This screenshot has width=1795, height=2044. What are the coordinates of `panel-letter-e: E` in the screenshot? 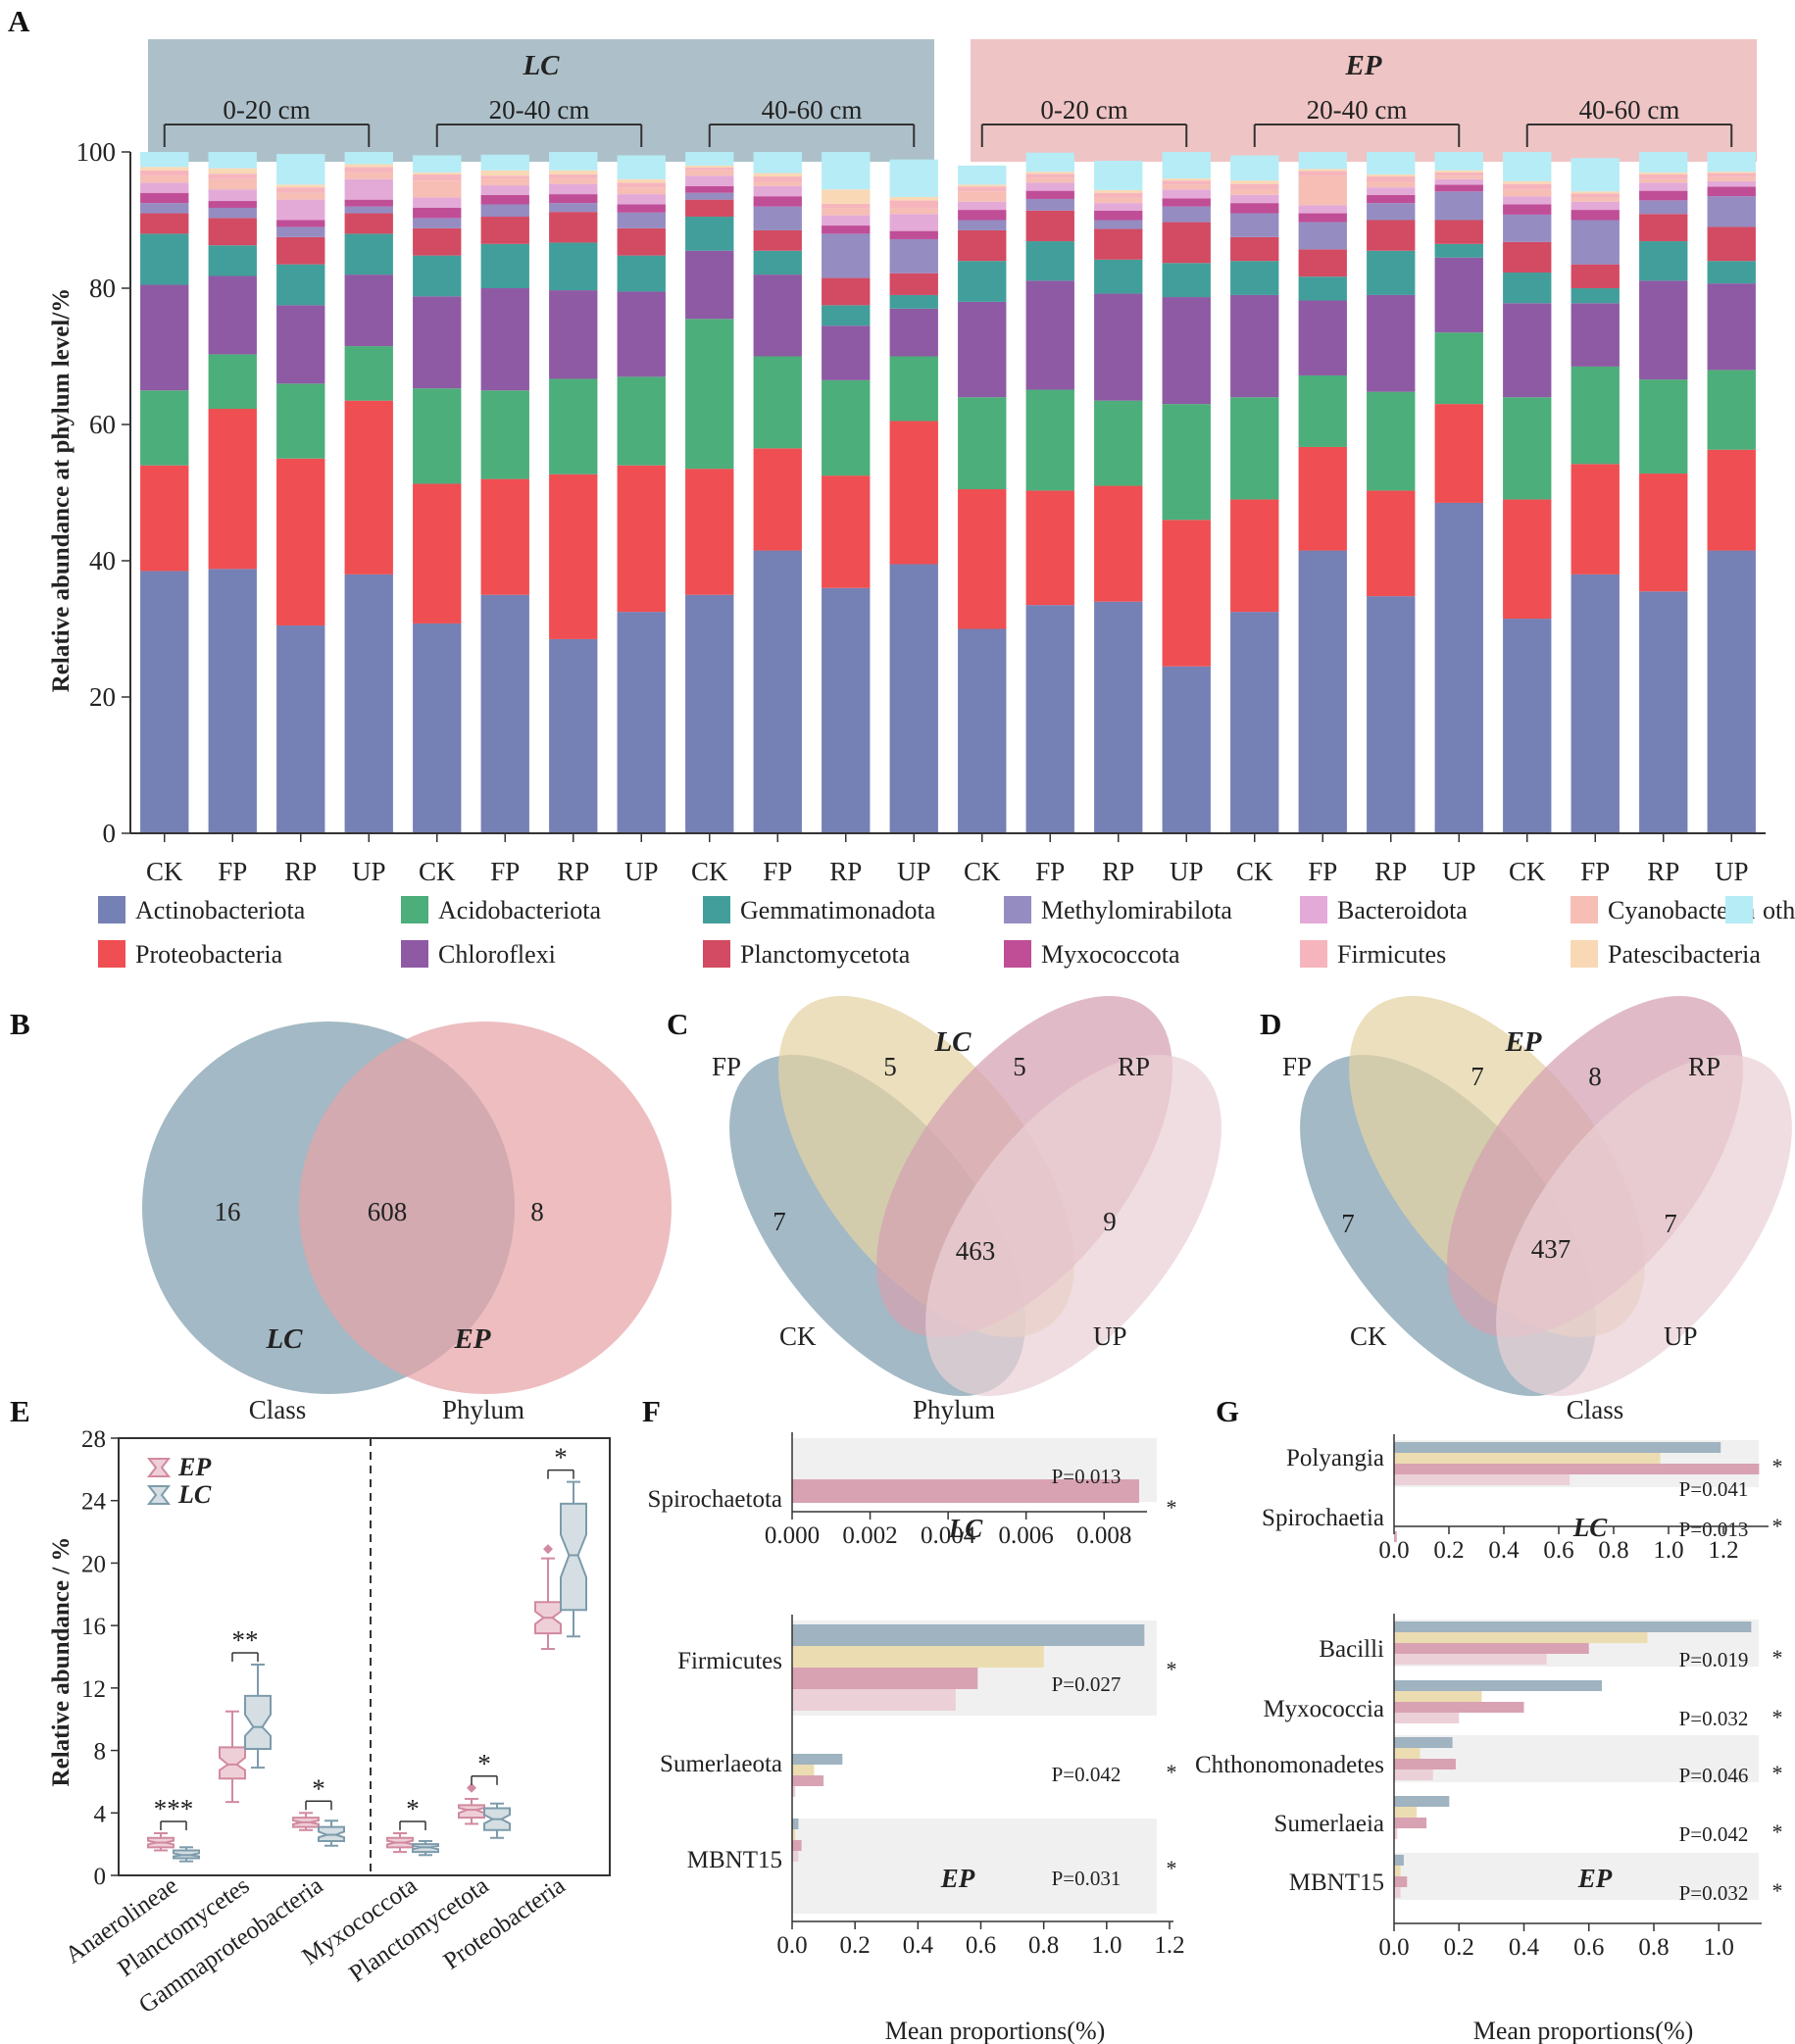 It's located at (20, 1411).